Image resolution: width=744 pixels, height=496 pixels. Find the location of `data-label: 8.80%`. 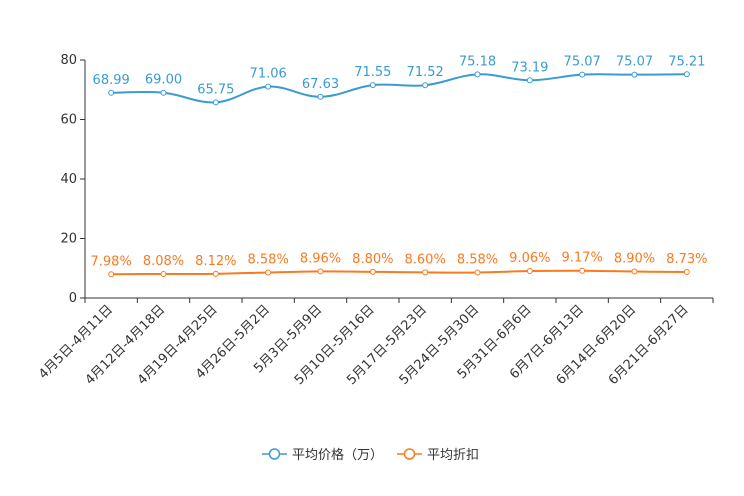

data-label: 8.80% is located at coordinates (372, 259).